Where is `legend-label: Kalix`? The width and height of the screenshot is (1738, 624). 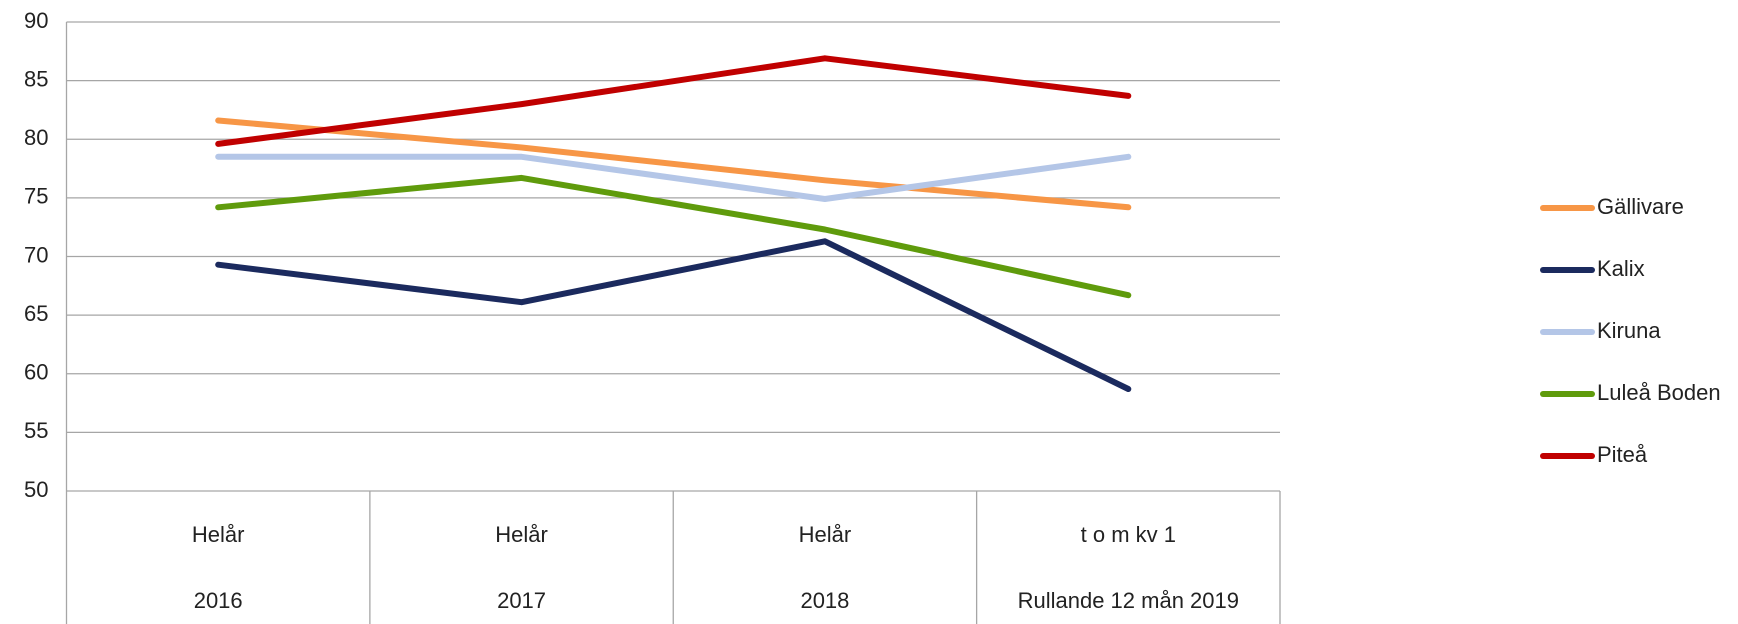 legend-label: Kalix is located at coordinates (1621, 268).